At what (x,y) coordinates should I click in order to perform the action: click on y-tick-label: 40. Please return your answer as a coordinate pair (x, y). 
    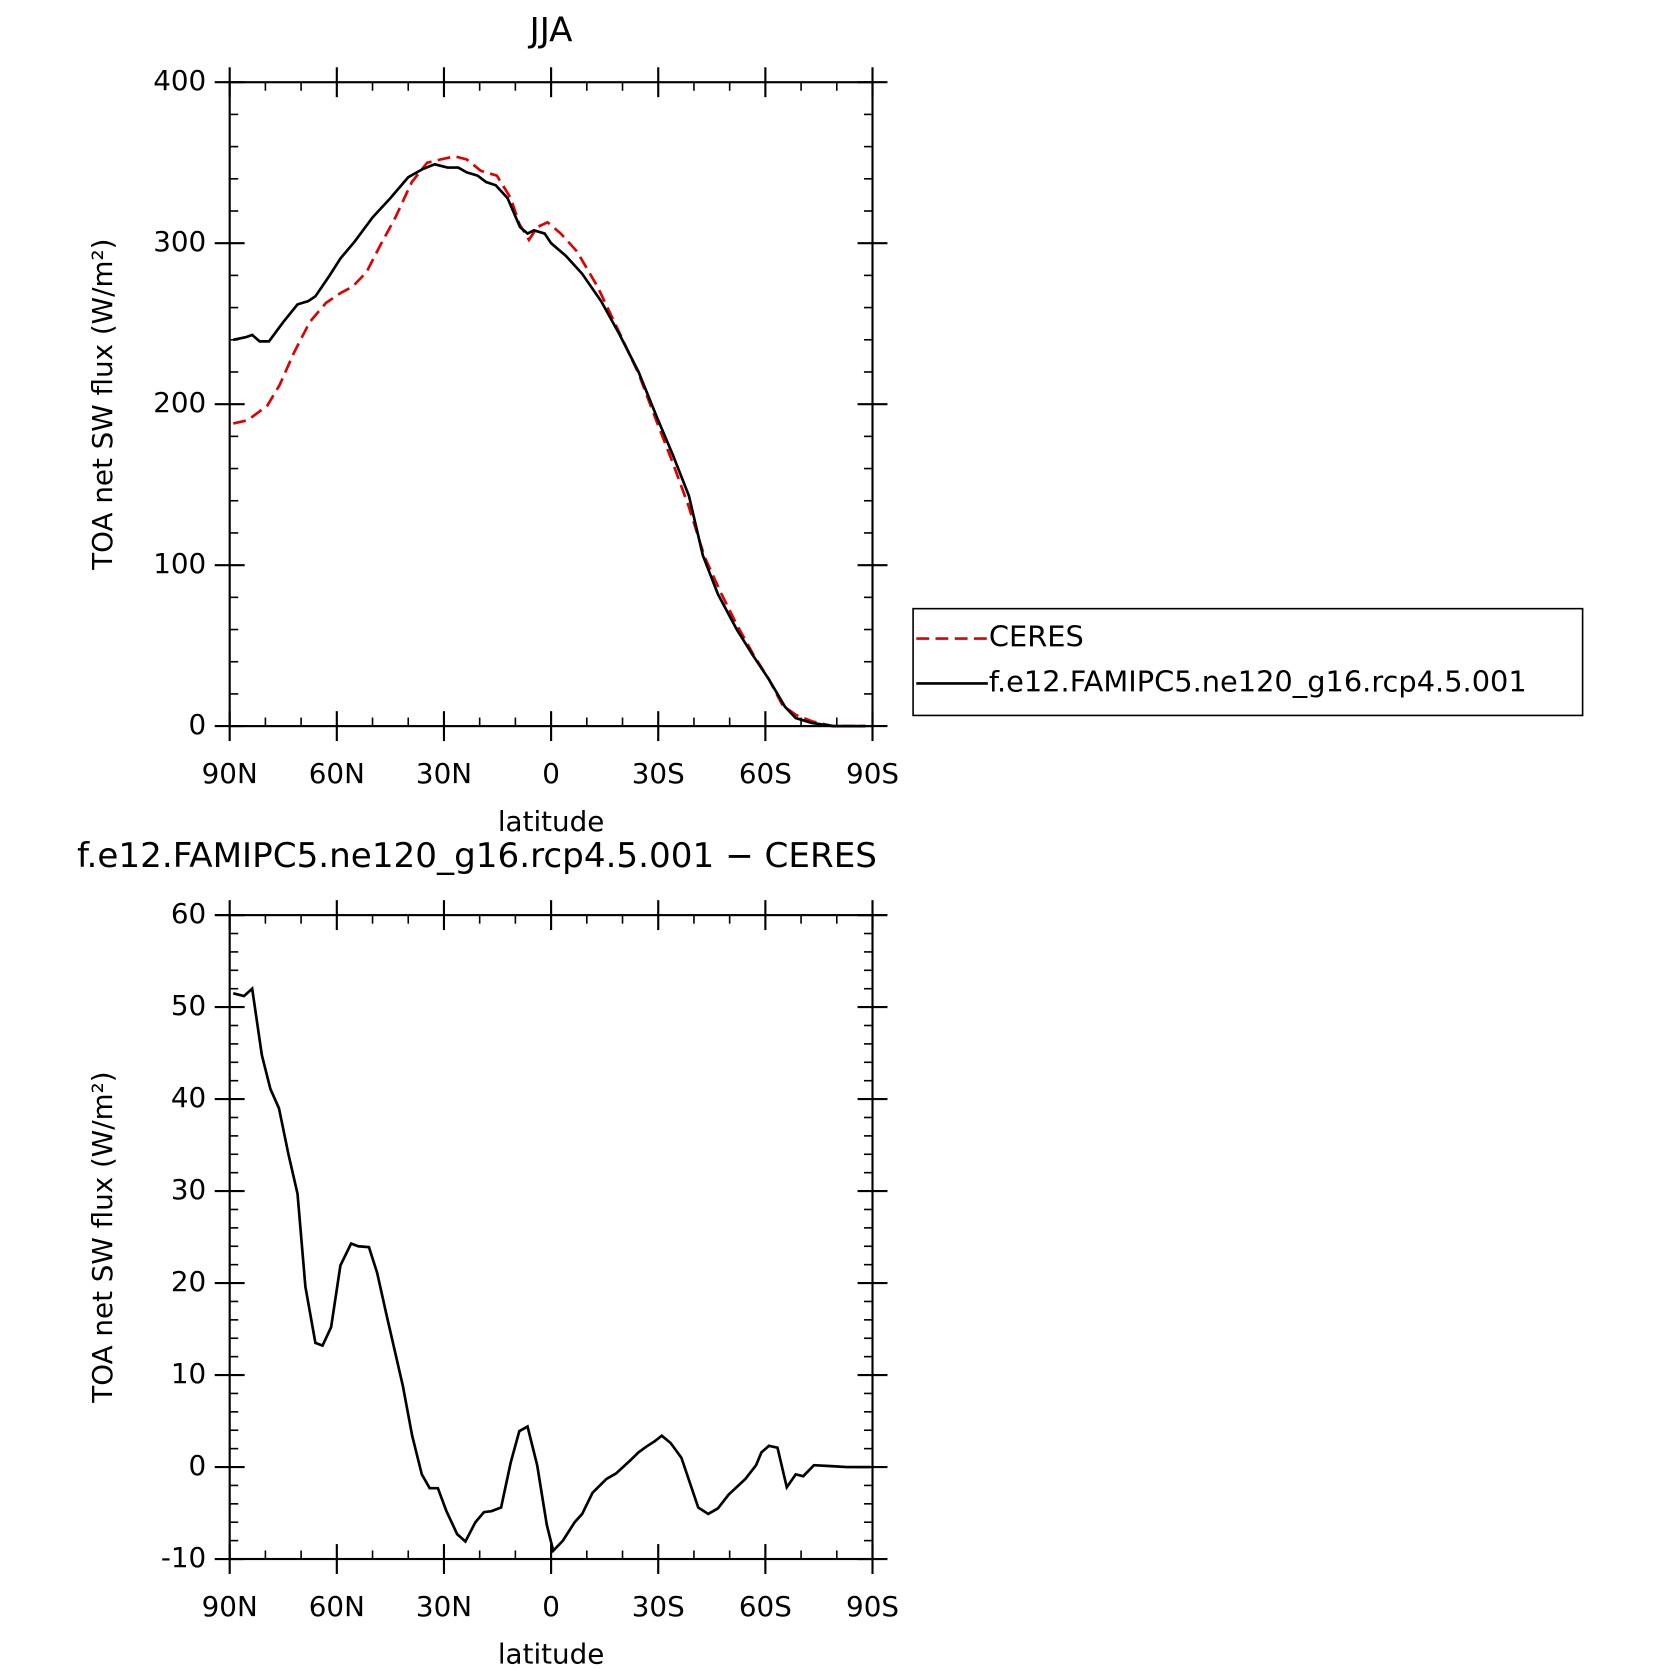
    Looking at the image, I should click on (188, 1097).